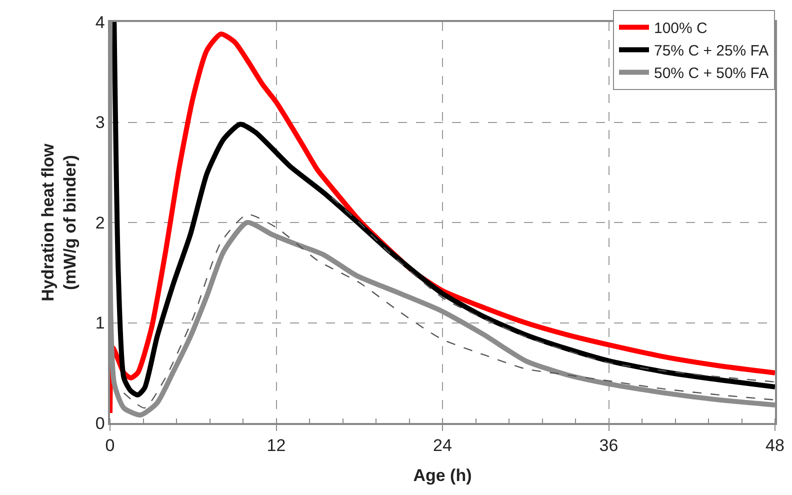 This screenshot has height=495, width=792. I want to click on y-tick-label: 0, so click(100, 423).